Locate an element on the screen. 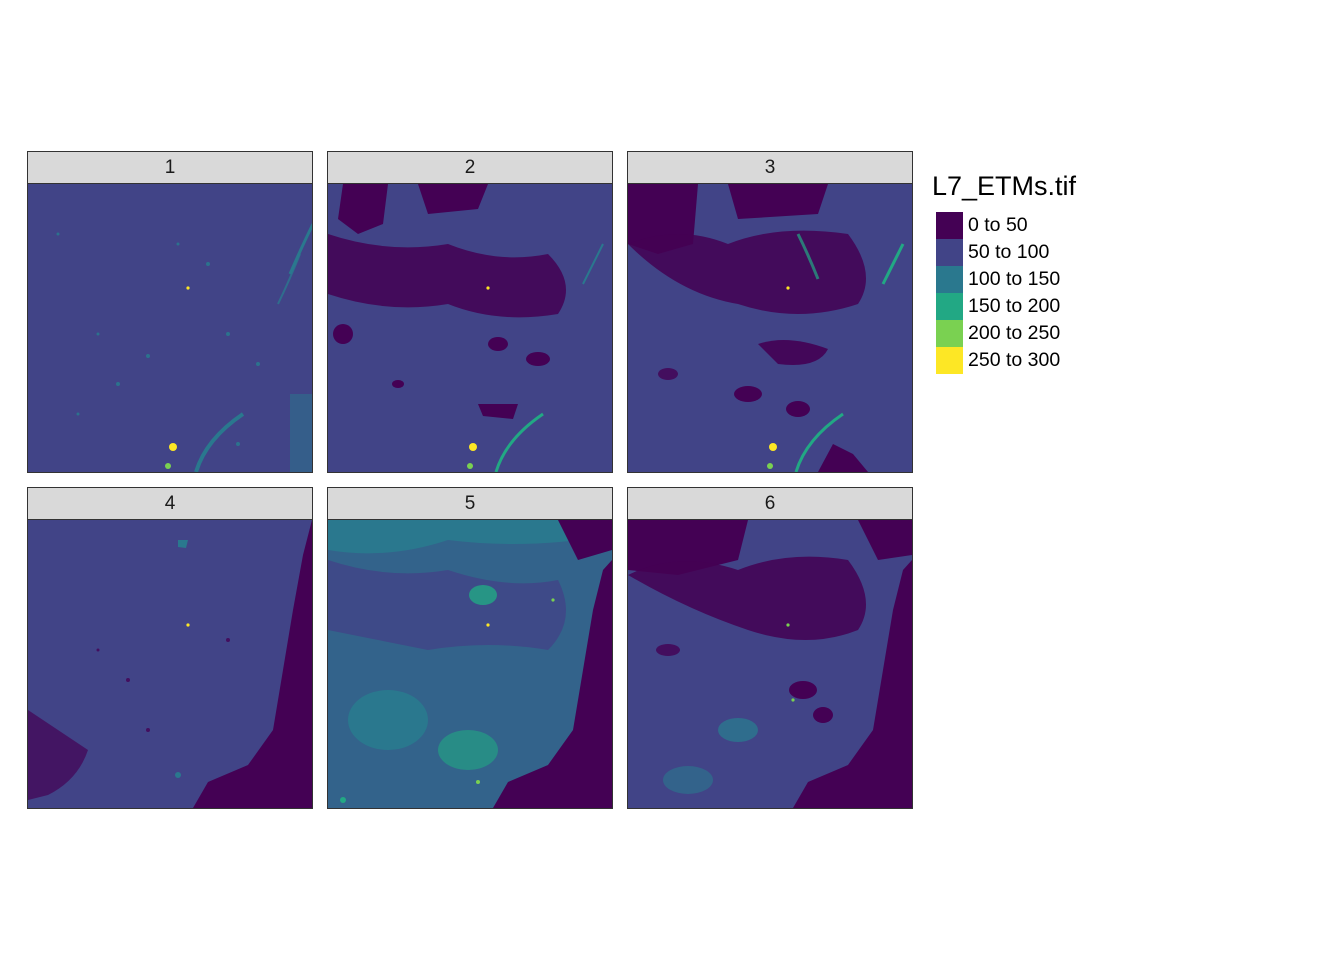 This screenshot has height=960, width=1344. facet-panel-2: 2 is located at coordinates (470, 312).